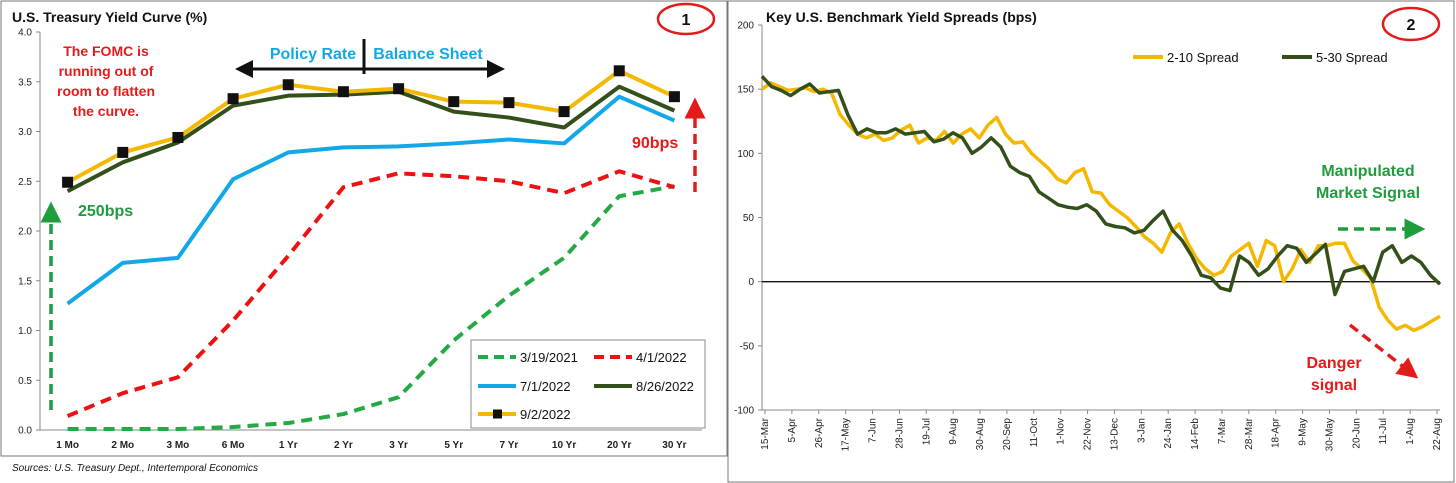 This screenshot has height=483, width=1456. What do you see at coordinates (1352, 57) in the screenshot?
I see `chart2-legend-label: 5-30 Spread` at bounding box center [1352, 57].